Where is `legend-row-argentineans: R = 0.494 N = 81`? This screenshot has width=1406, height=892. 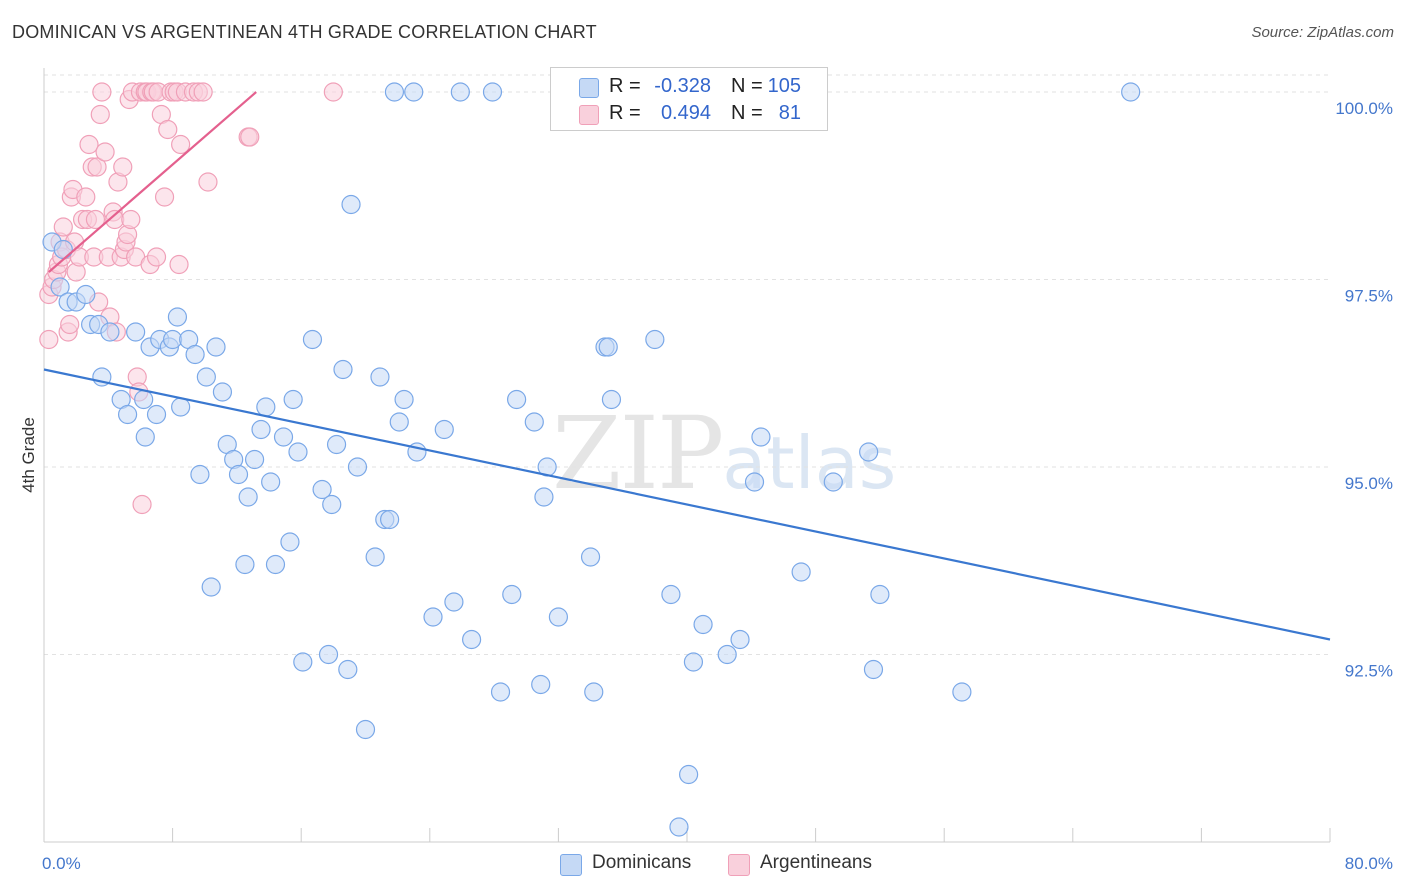
legend-row-argentineans: R = 0.494 N = 81 is located at coordinates (689, 114).